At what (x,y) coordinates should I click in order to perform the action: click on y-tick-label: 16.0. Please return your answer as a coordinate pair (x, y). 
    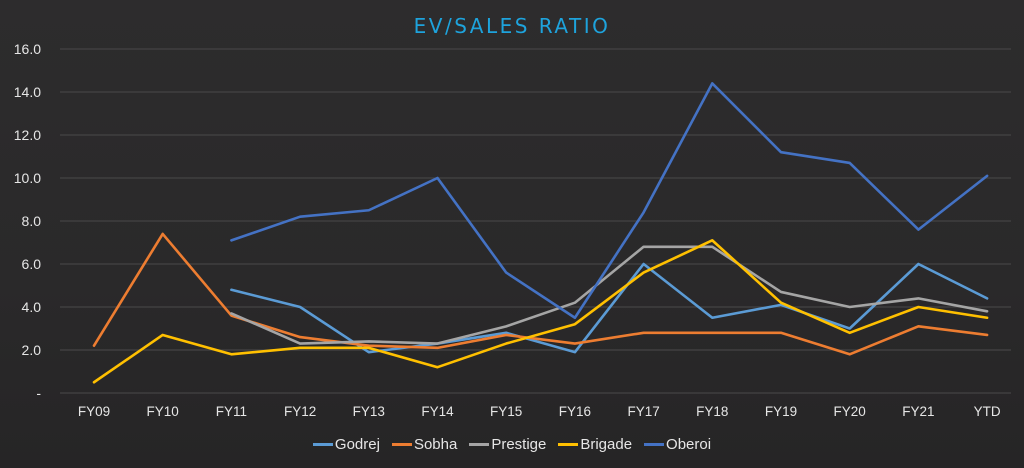
    Looking at the image, I should click on (27, 49).